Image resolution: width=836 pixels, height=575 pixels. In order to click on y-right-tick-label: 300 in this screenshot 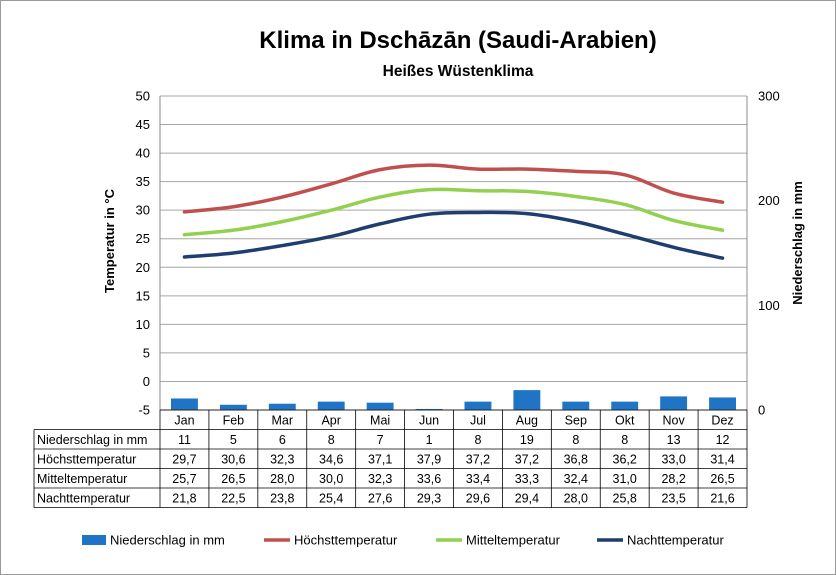, I will do `click(769, 96)`.